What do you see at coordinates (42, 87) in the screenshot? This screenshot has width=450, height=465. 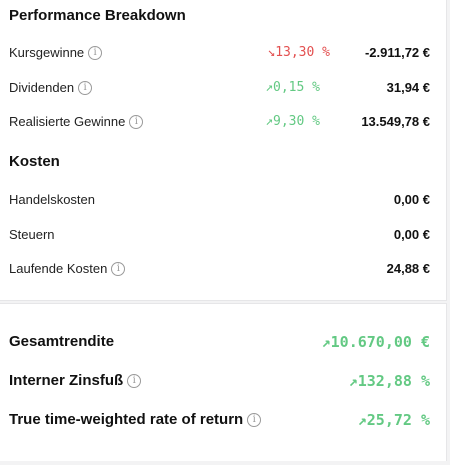 I see `row-label: Dividenden` at bounding box center [42, 87].